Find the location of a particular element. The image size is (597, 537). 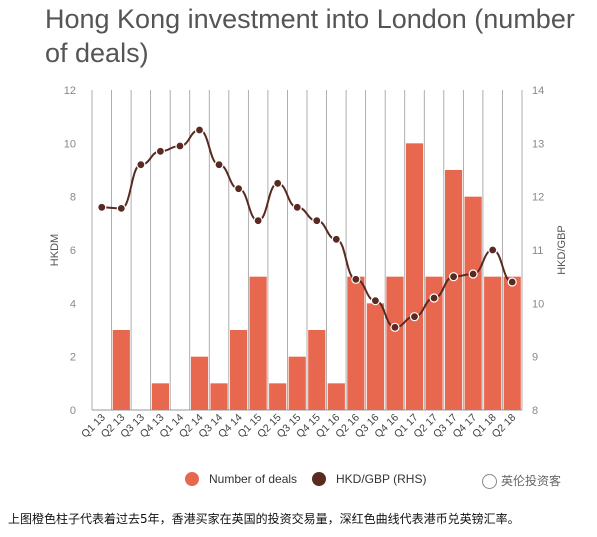

legend-item-hkdgbp: HKD/GBP (RHS) is located at coordinates (369, 479).